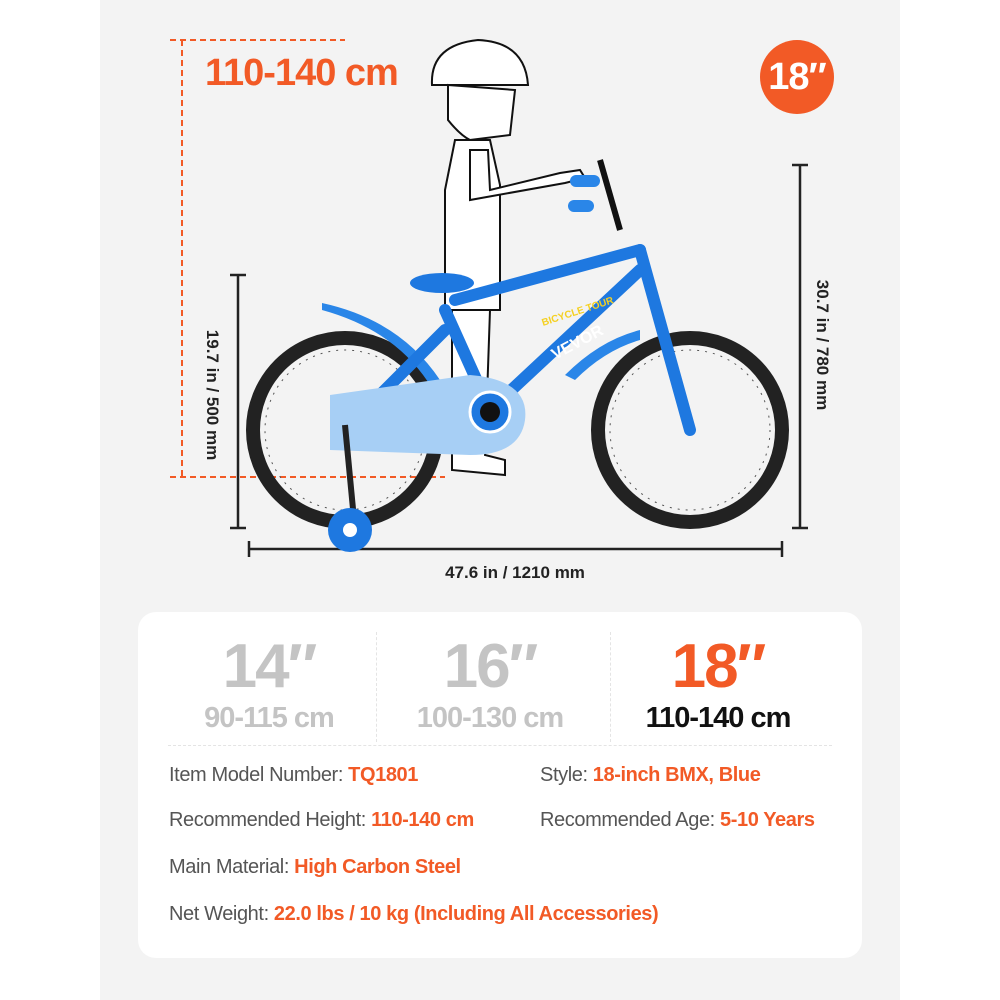 This screenshot has height=1000, width=1000. Describe the element at coordinates (602, 355) in the screenshot. I see `front-fender` at that location.